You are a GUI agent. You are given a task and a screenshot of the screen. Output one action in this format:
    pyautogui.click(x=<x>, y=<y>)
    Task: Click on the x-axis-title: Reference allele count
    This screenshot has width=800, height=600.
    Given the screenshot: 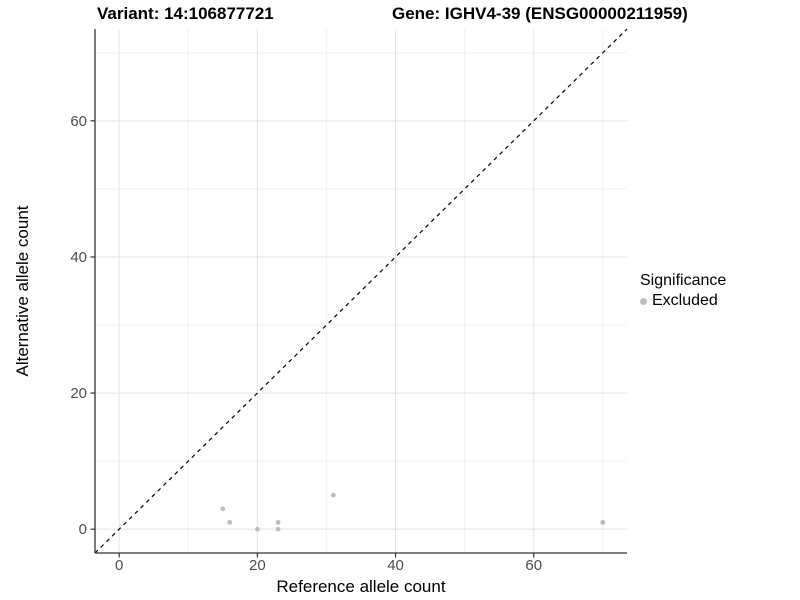 What is the action you would take?
    pyautogui.click(x=361, y=586)
    